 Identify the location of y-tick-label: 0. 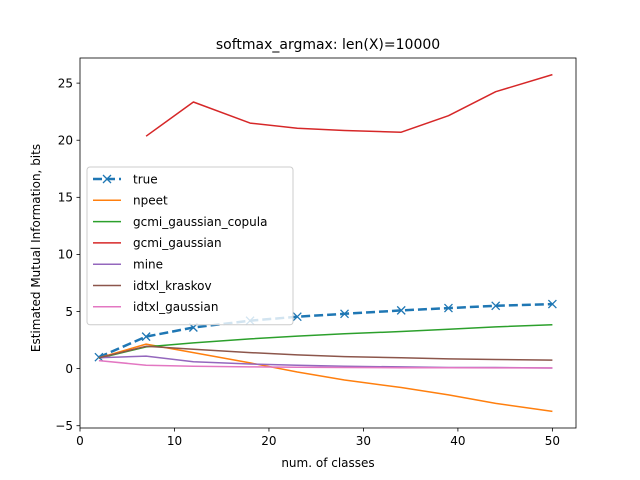
(69, 369).